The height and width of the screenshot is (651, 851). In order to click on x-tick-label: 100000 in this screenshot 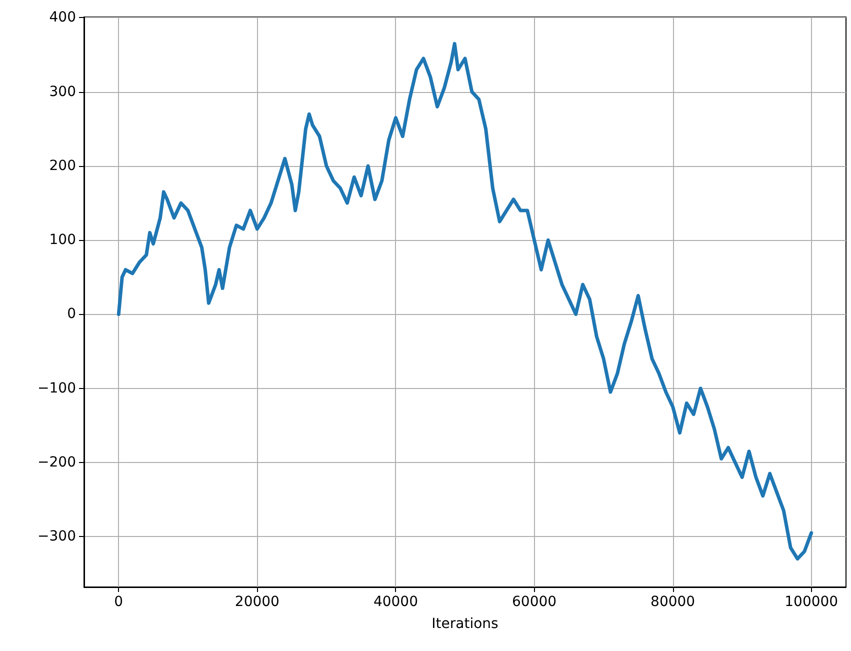, I will do `click(811, 602)`.